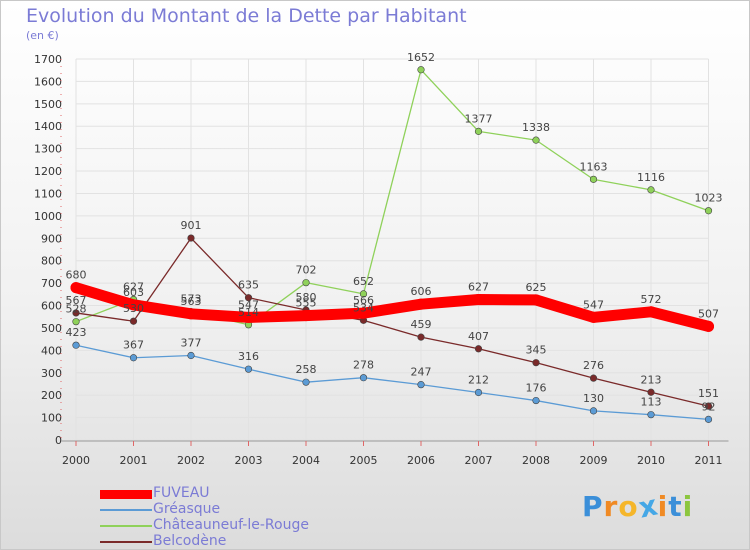  I want to click on data-label: 407, so click(478, 336).